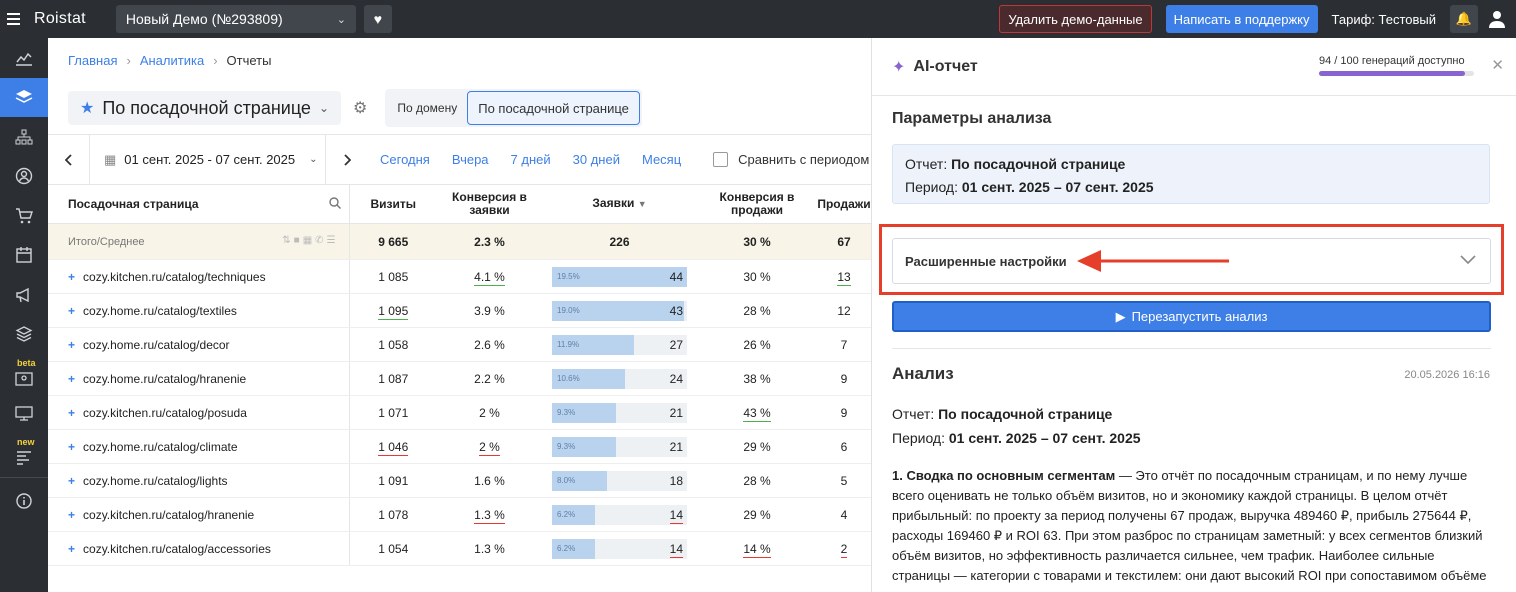 This screenshot has width=1516, height=592. I want to click on page-cell: + cozy.home.ru/catalog/textiles, so click(199, 310).